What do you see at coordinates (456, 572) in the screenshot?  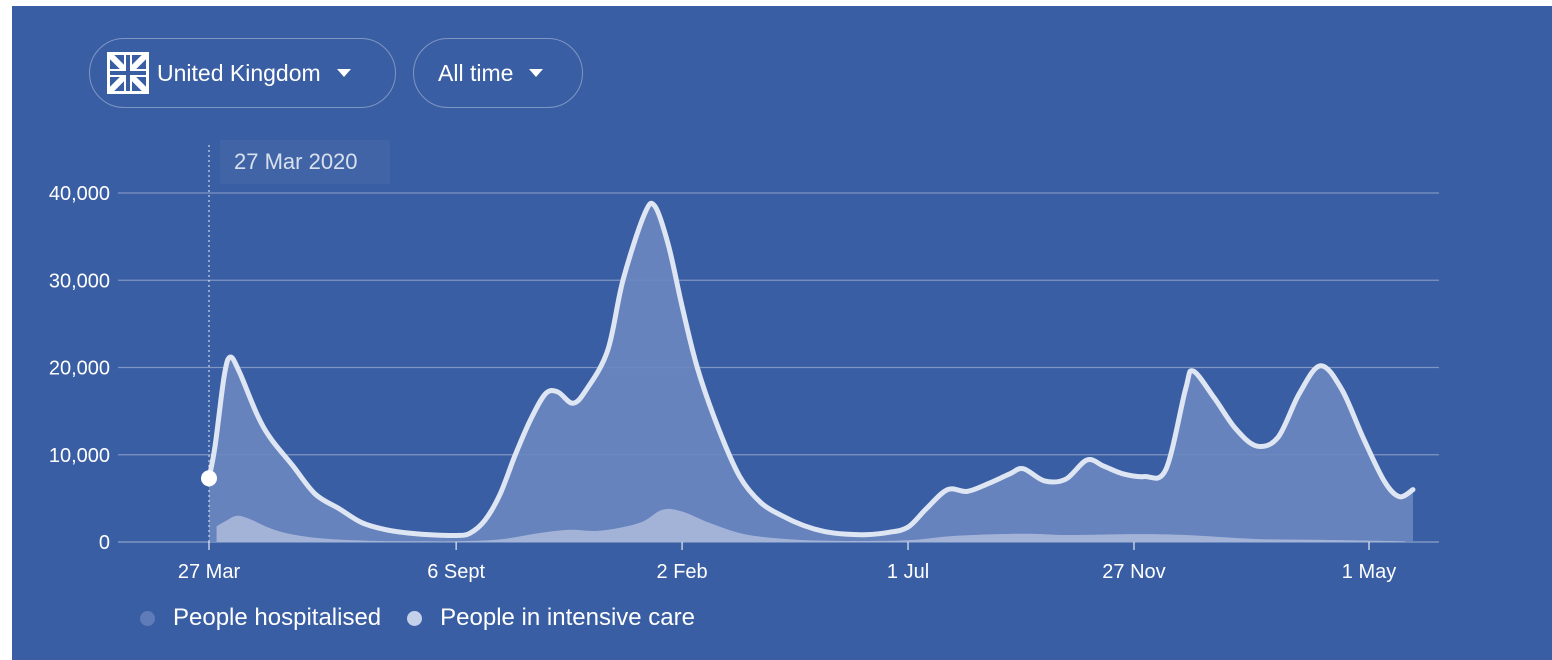 I see `x-tick-label: 6 Sept` at bounding box center [456, 572].